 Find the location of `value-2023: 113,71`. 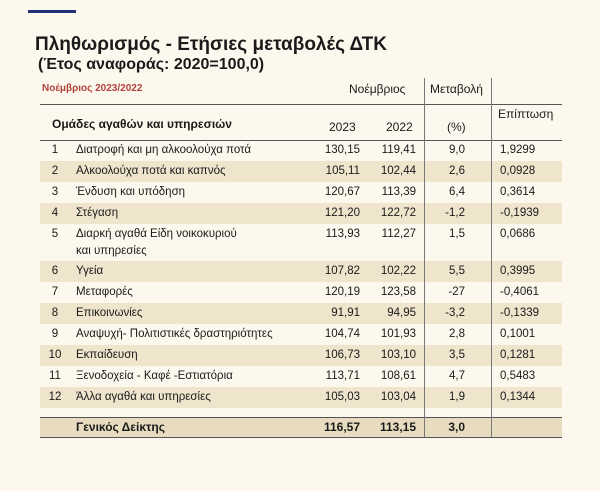

value-2023: 113,71 is located at coordinates (342, 376).